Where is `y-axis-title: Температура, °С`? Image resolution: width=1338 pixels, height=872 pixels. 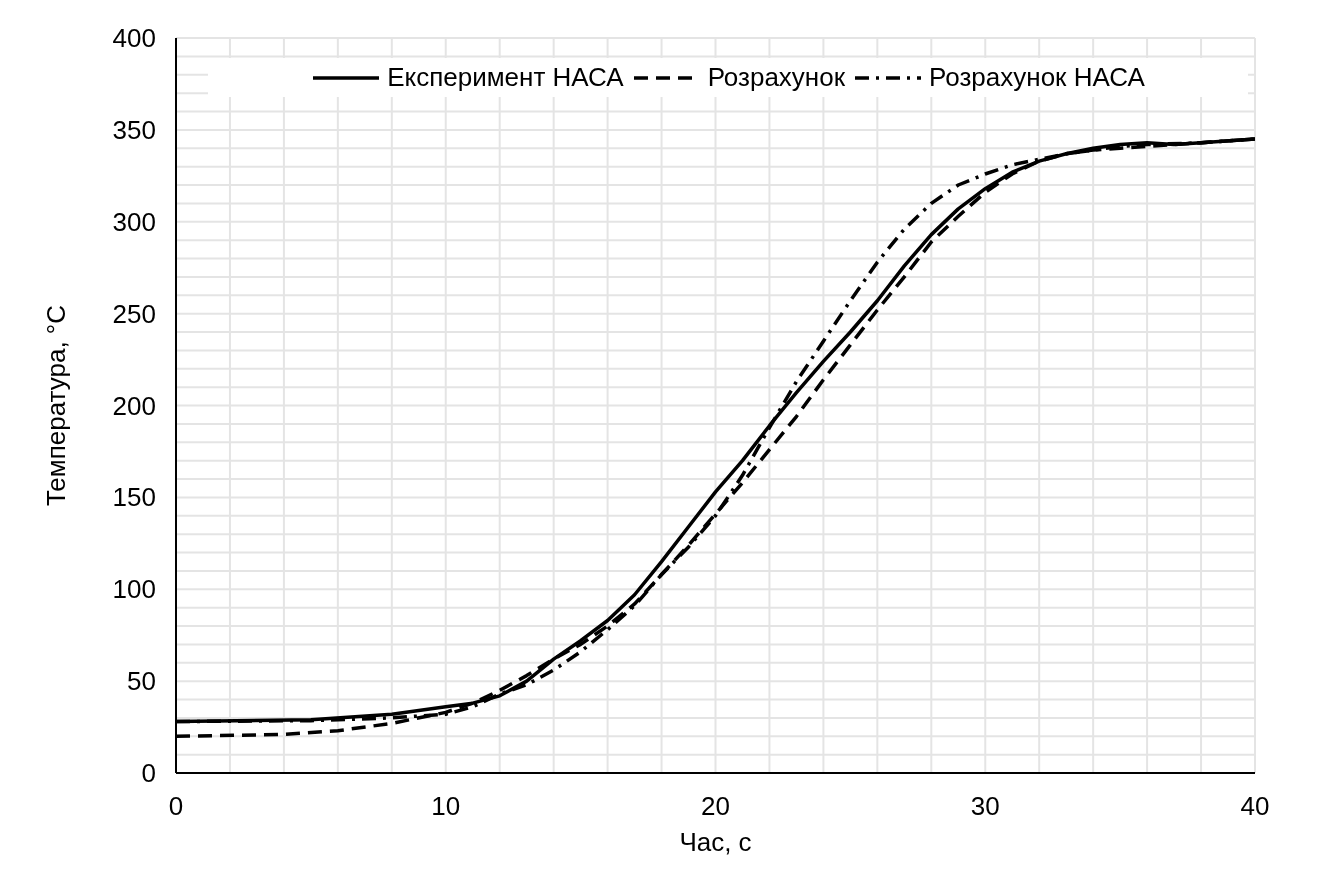
y-axis-title: Температура, °С is located at coordinates (56, 405).